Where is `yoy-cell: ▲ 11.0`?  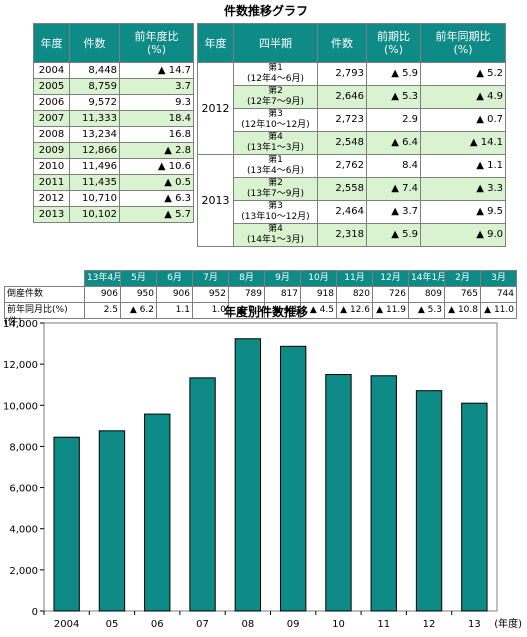
yoy-cell: ▲ 11.0 is located at coordinates (498, 310).